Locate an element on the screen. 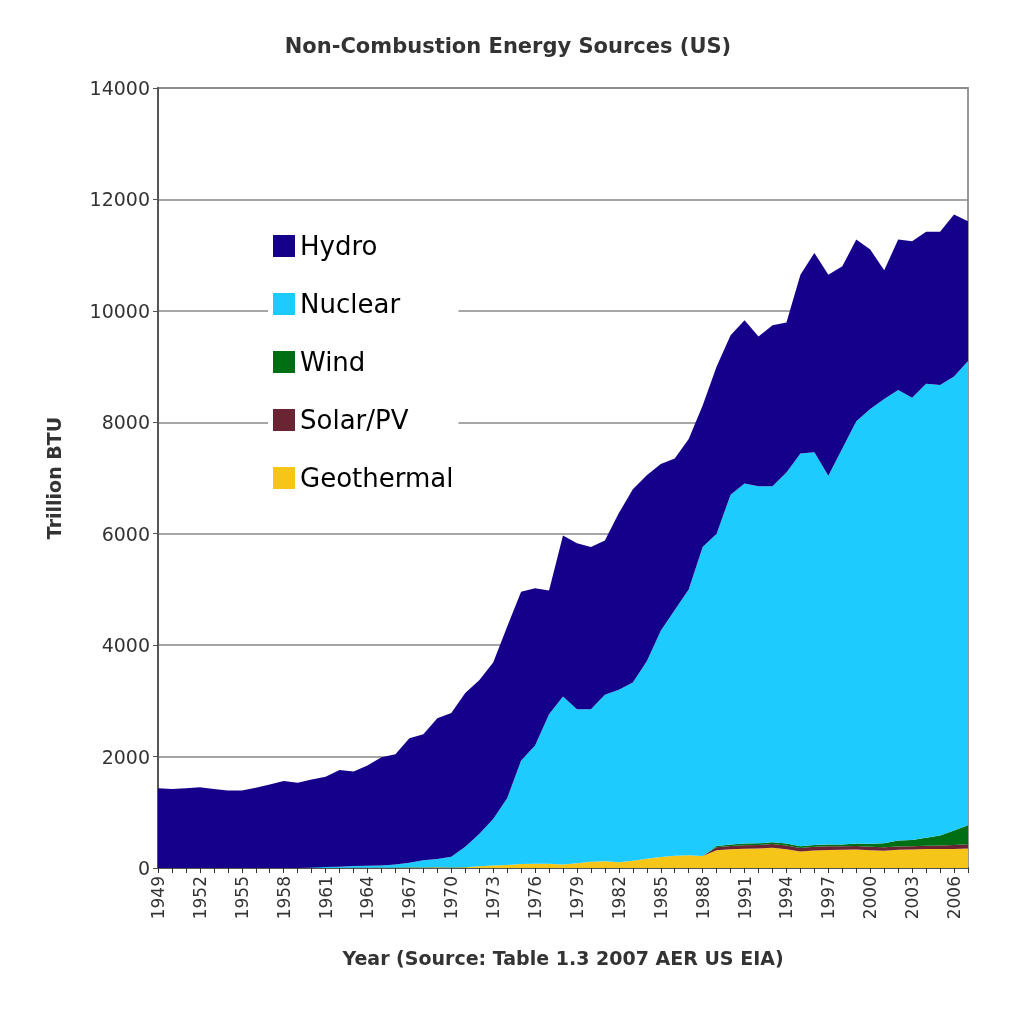 The width and height of the screenshot is (1024, 1023). x-tick-label: 1985 is located at coordinates (660, 898).